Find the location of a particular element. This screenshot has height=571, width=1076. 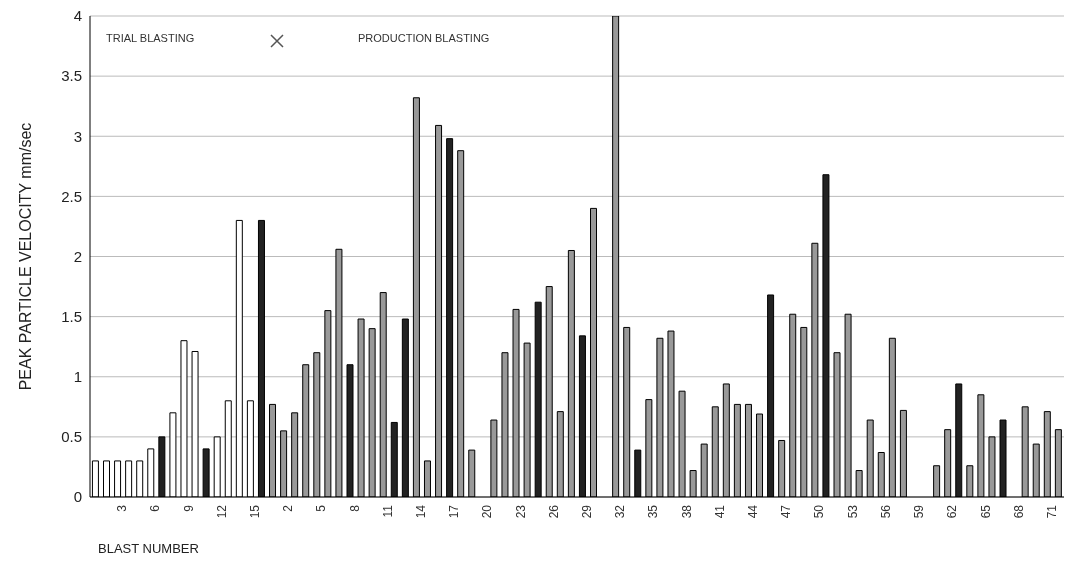

x-tick-label: 15 is located at coordinates (255, 511).